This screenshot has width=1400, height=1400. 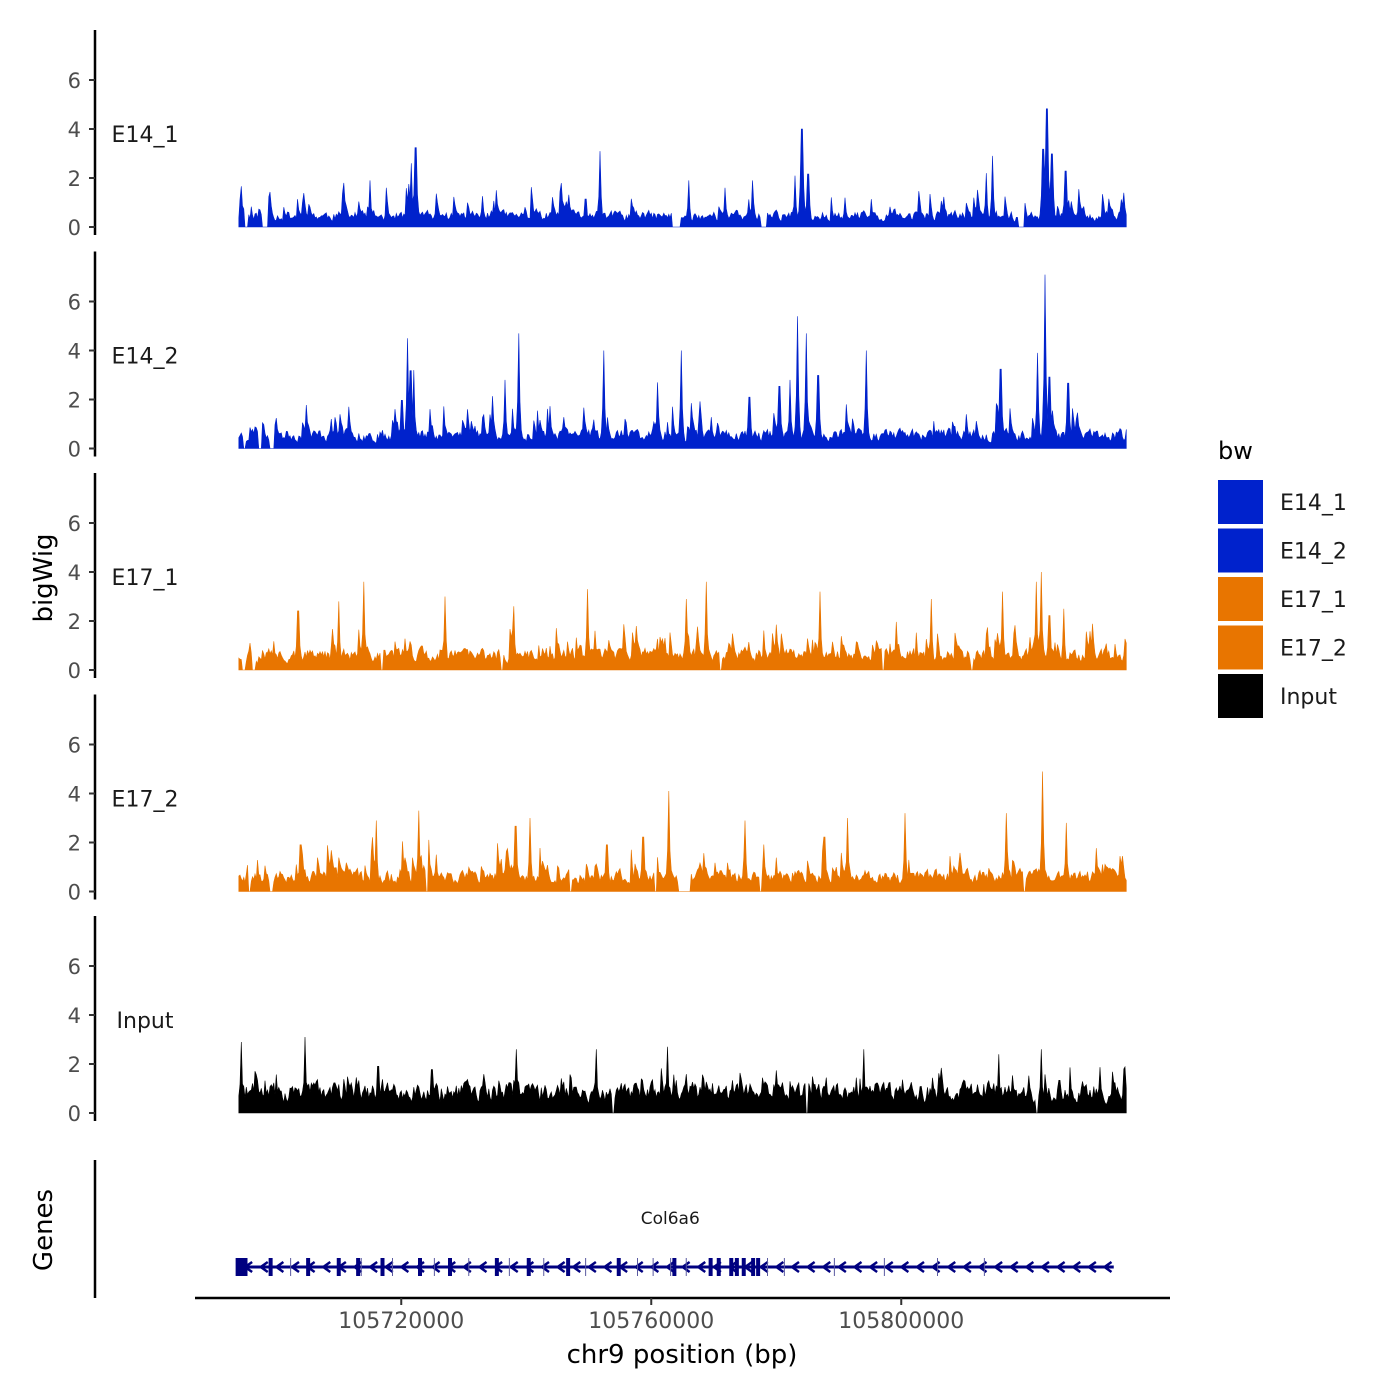 What do you see at coordinates (401, 1321) in the screenshot?
I see `x-tick-label: 105720000` at bounding box center [401, 1321].